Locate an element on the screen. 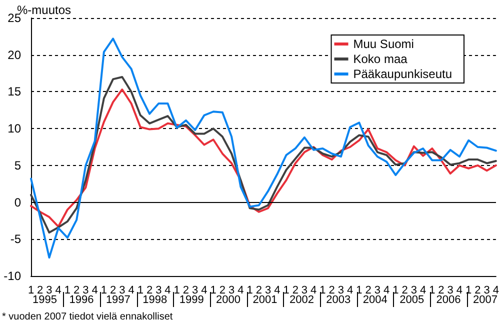 This screenshot has height=325, width=502. text: * vuoden 2007 tiedot vielä ennakolliset is located at coordinates (87, 317).